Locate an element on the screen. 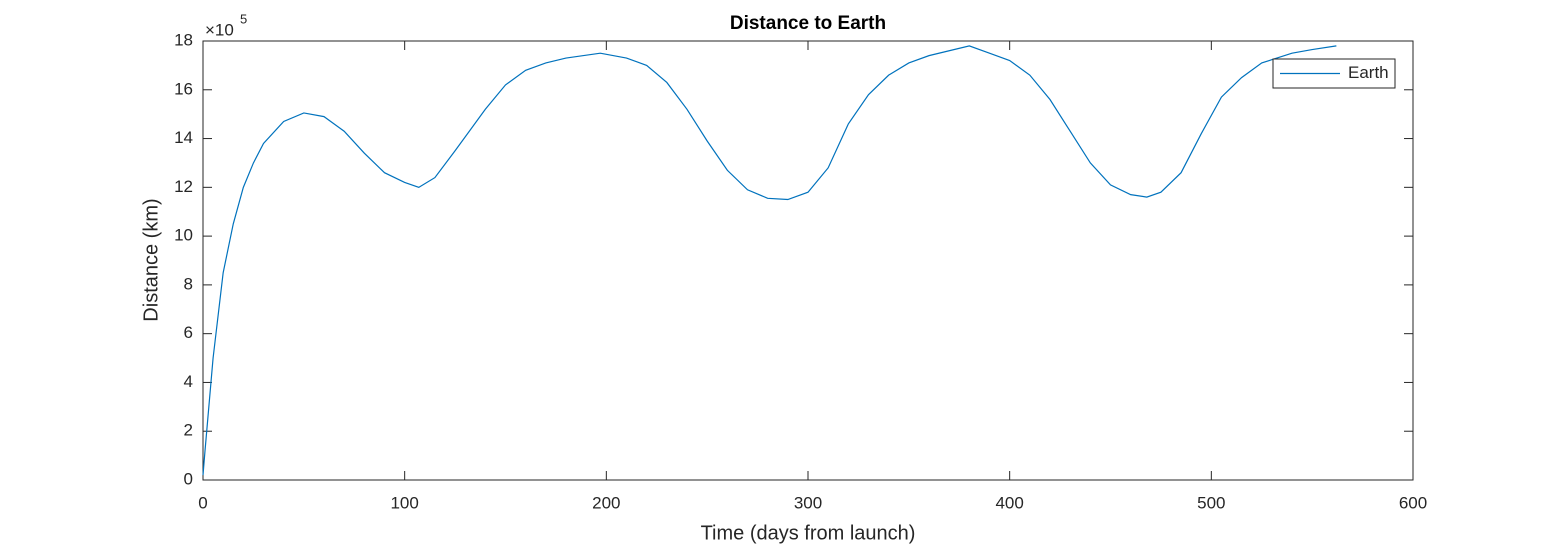 The height and width of the screenshot is (547, 1563). y-tick-label: 2 is located at coordinates (188, 430).